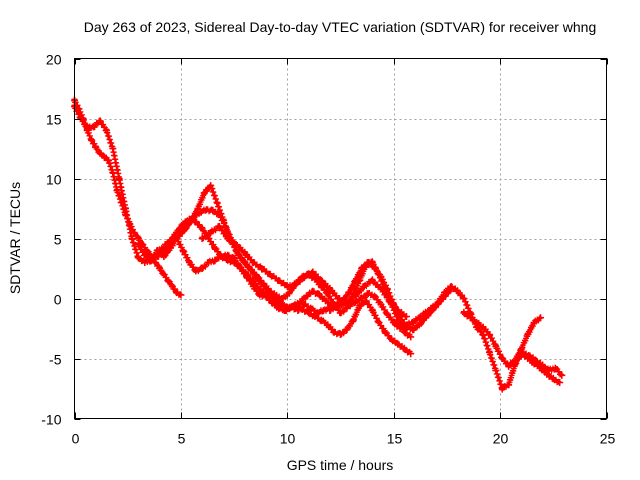  What do you see at coordinates (501, 439) in the screenshot?
I see `x-tick-label: 20` at bounding box center [501, 439].